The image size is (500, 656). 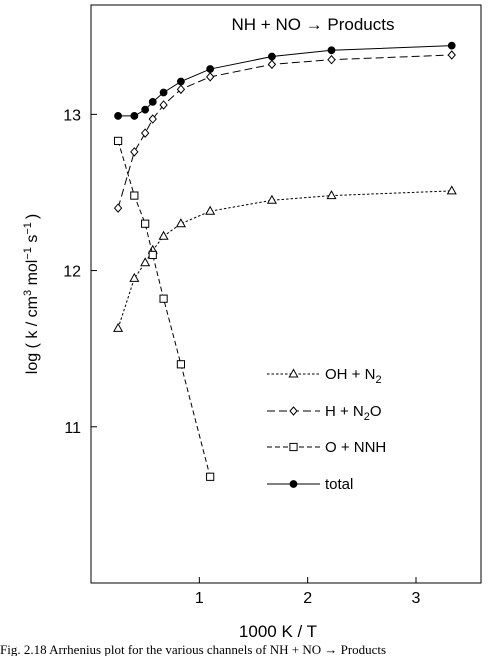 I want to click on legend-label-main: O + NNH, so click(x=355, y=447).